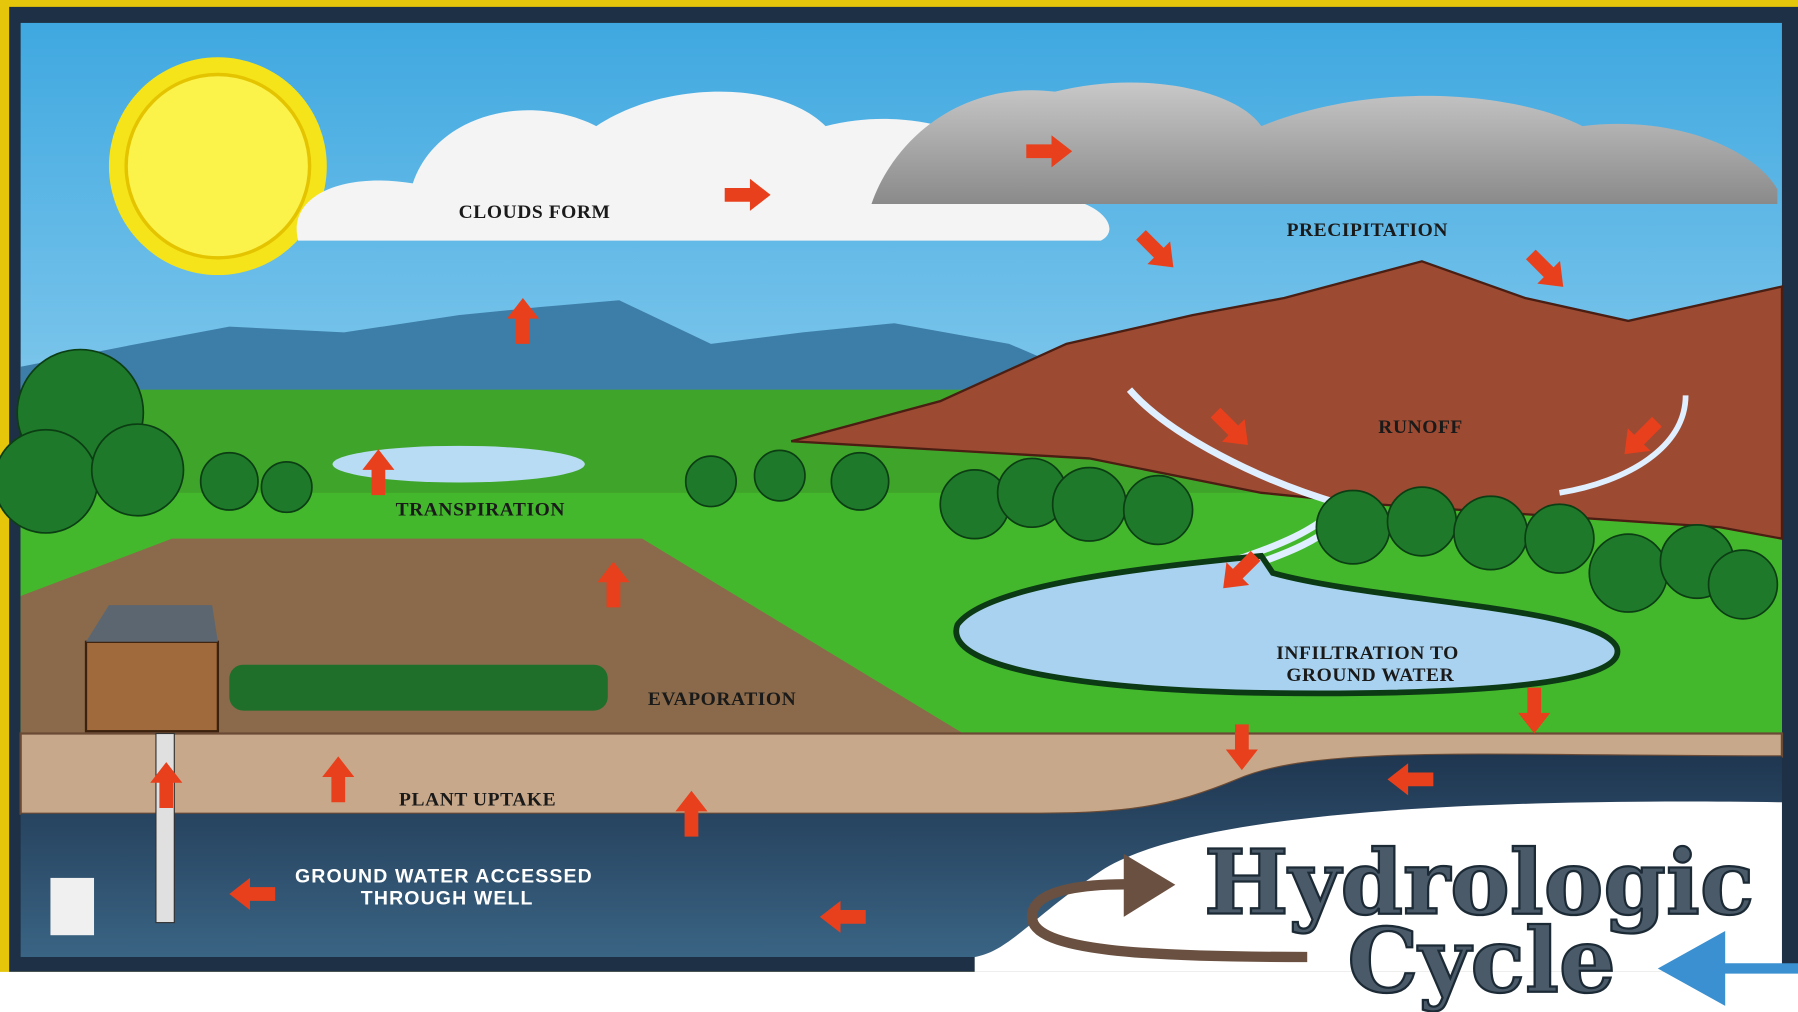 The height and width of the screenshot is (1012, 1798). I want to click on label: RUNOFF, so click(1420, 427).